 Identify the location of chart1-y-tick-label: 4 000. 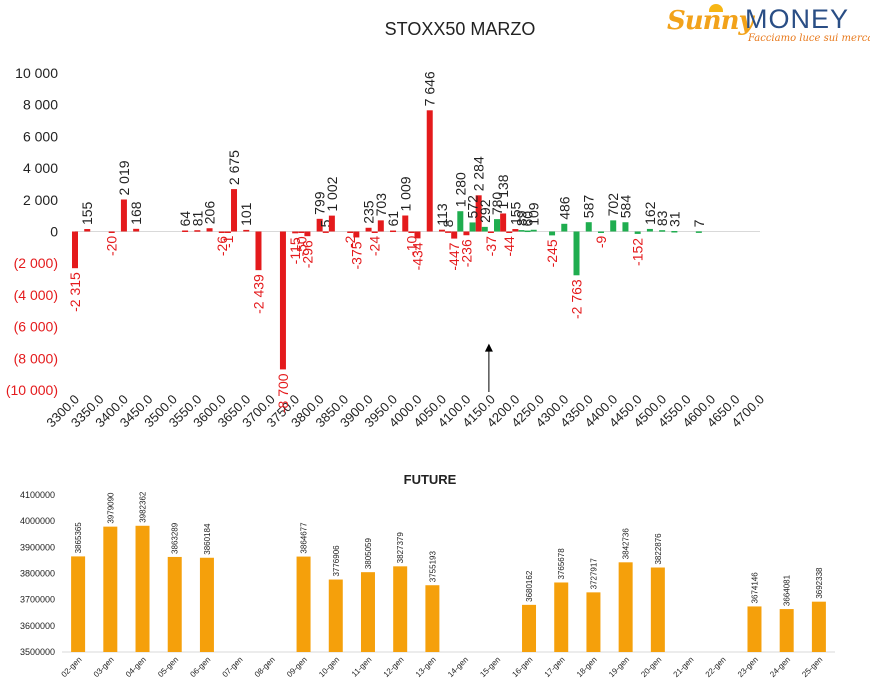
(40, 168).